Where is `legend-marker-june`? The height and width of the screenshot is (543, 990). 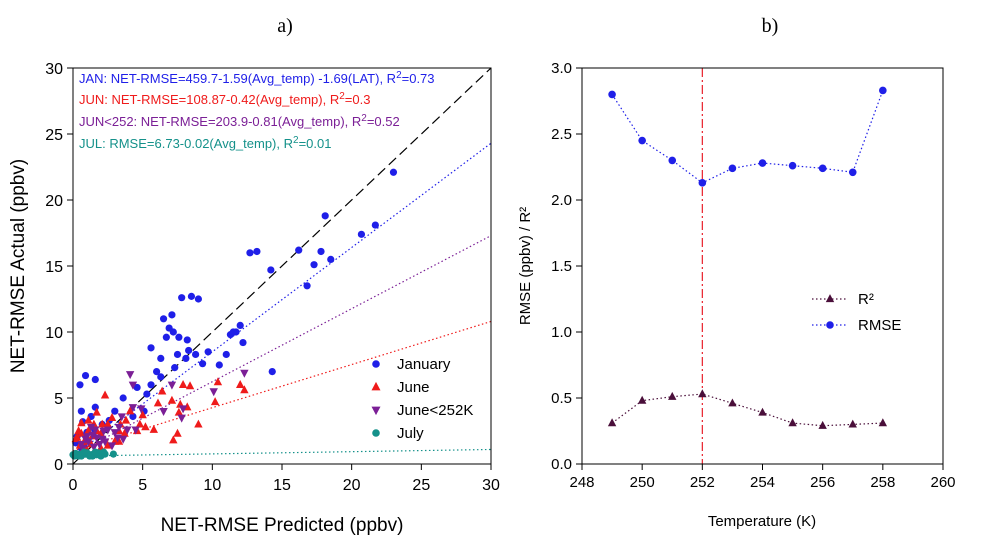
legend-marker-june is located at coordinates (376, 386).